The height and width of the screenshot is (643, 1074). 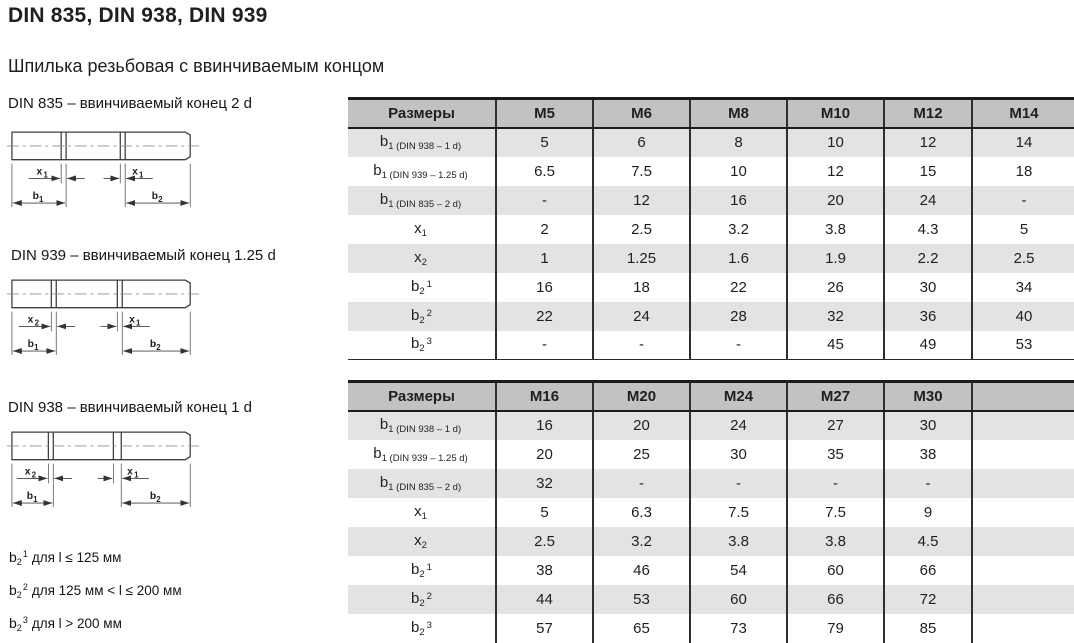 What do you see at coordinates (711, 599) in the screenshot?
I see `table-row: b22 44 53 60 66 72` at bounding box center [711, 599].